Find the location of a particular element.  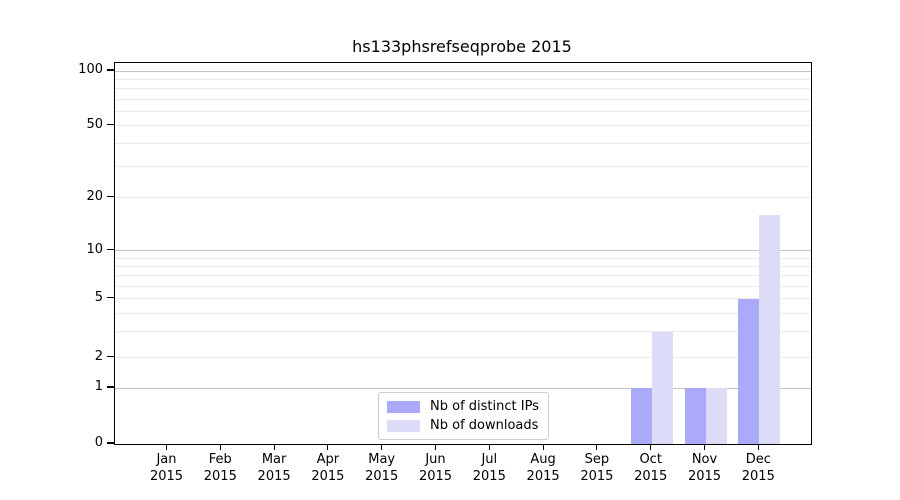

x-tick-label: Mar 2015 is located at coordinates (274, 468).